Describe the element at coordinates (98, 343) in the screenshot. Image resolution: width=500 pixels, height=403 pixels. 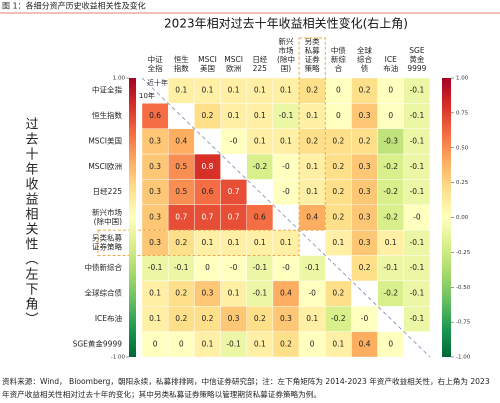
I see `row-label: SGE黄金9999` at that location.